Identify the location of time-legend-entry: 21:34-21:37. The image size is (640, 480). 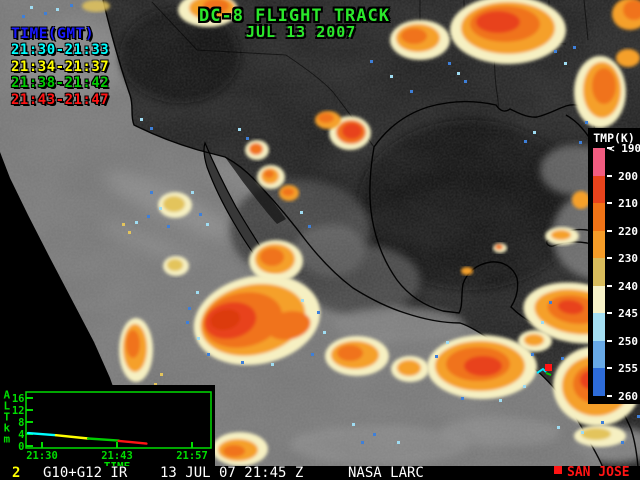
(60, 66).